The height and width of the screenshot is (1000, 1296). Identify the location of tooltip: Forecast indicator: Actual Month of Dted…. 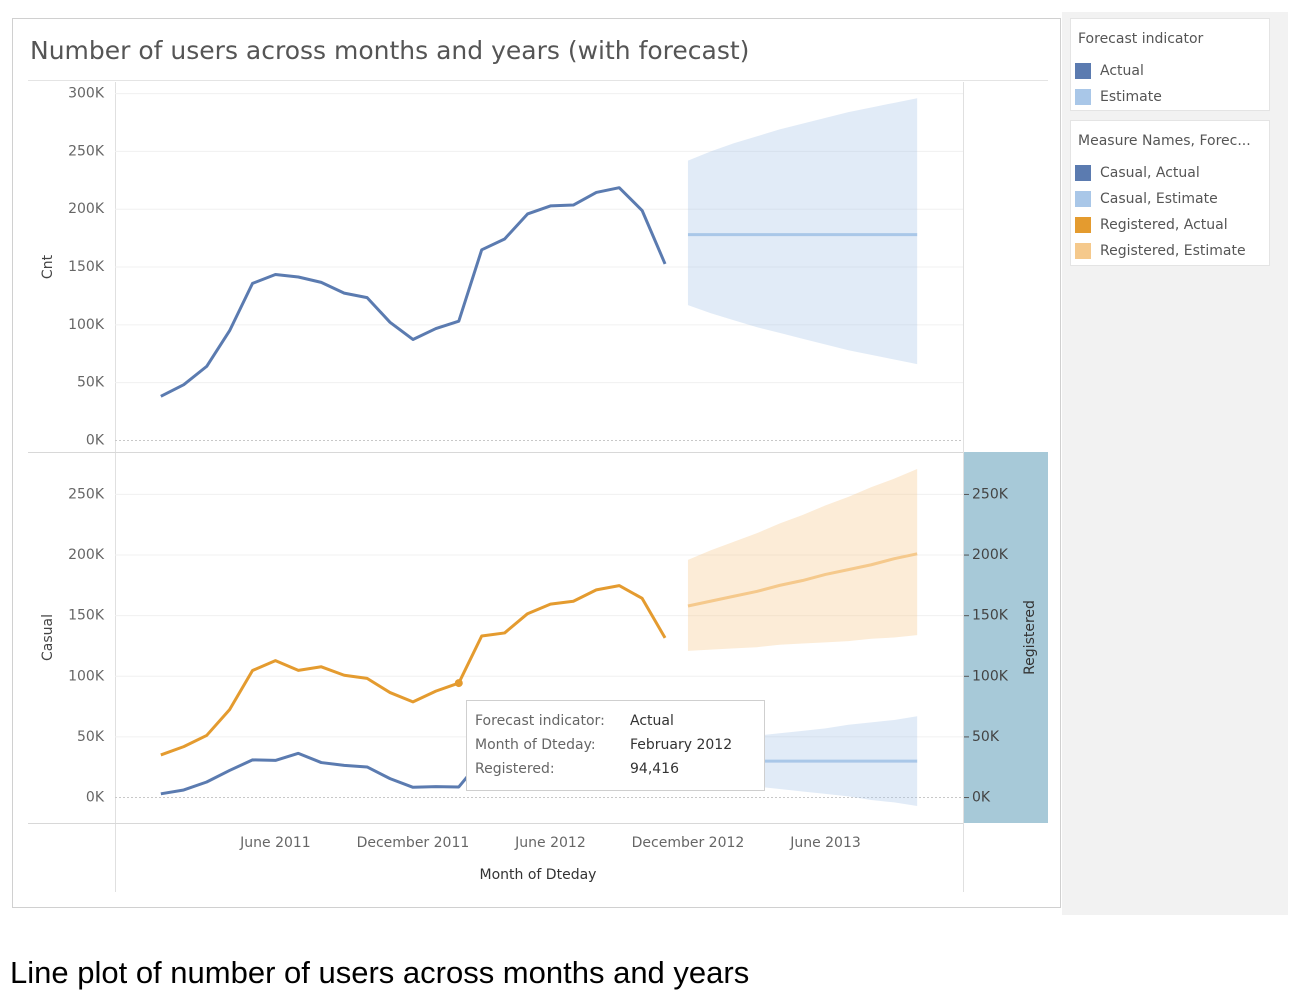
(615, 745).